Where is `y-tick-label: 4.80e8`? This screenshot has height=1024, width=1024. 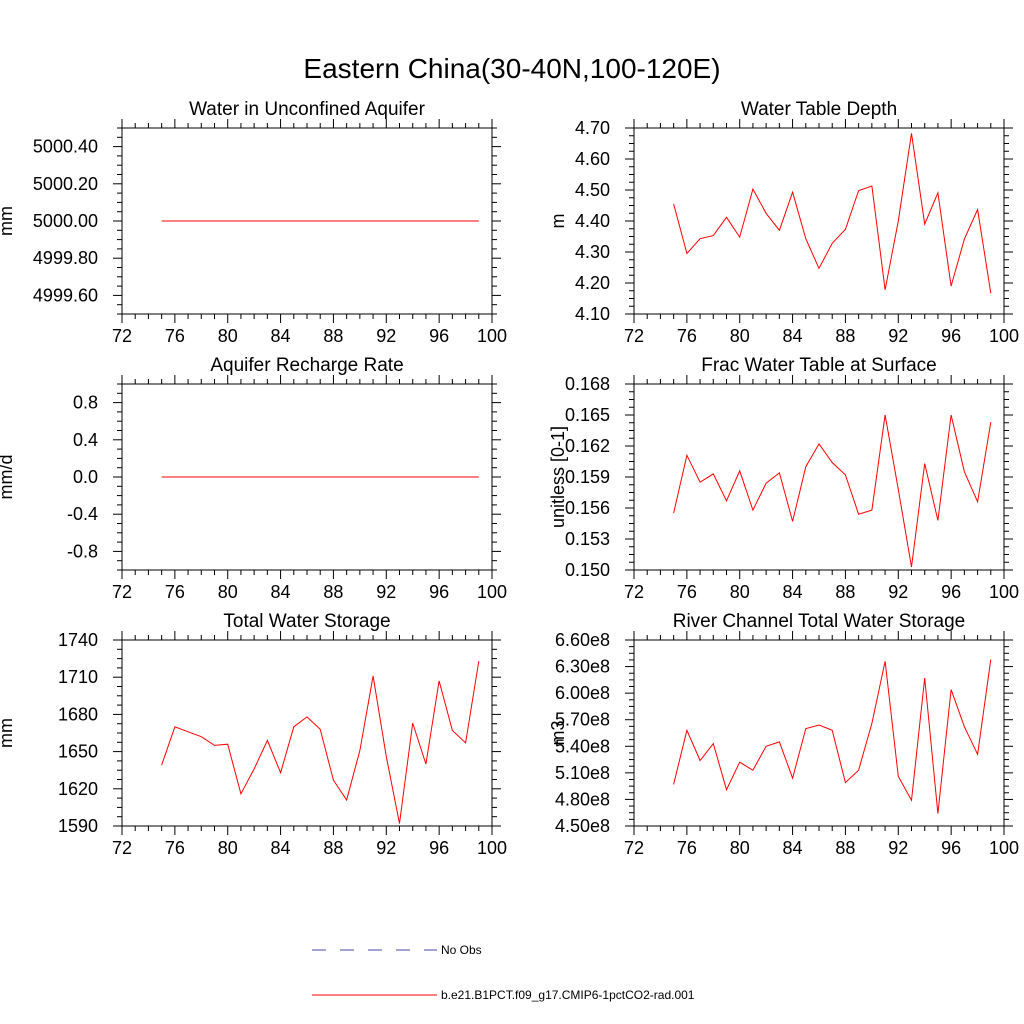
y-tick-label: 4.80e8 is located at coordinates (582, 799).